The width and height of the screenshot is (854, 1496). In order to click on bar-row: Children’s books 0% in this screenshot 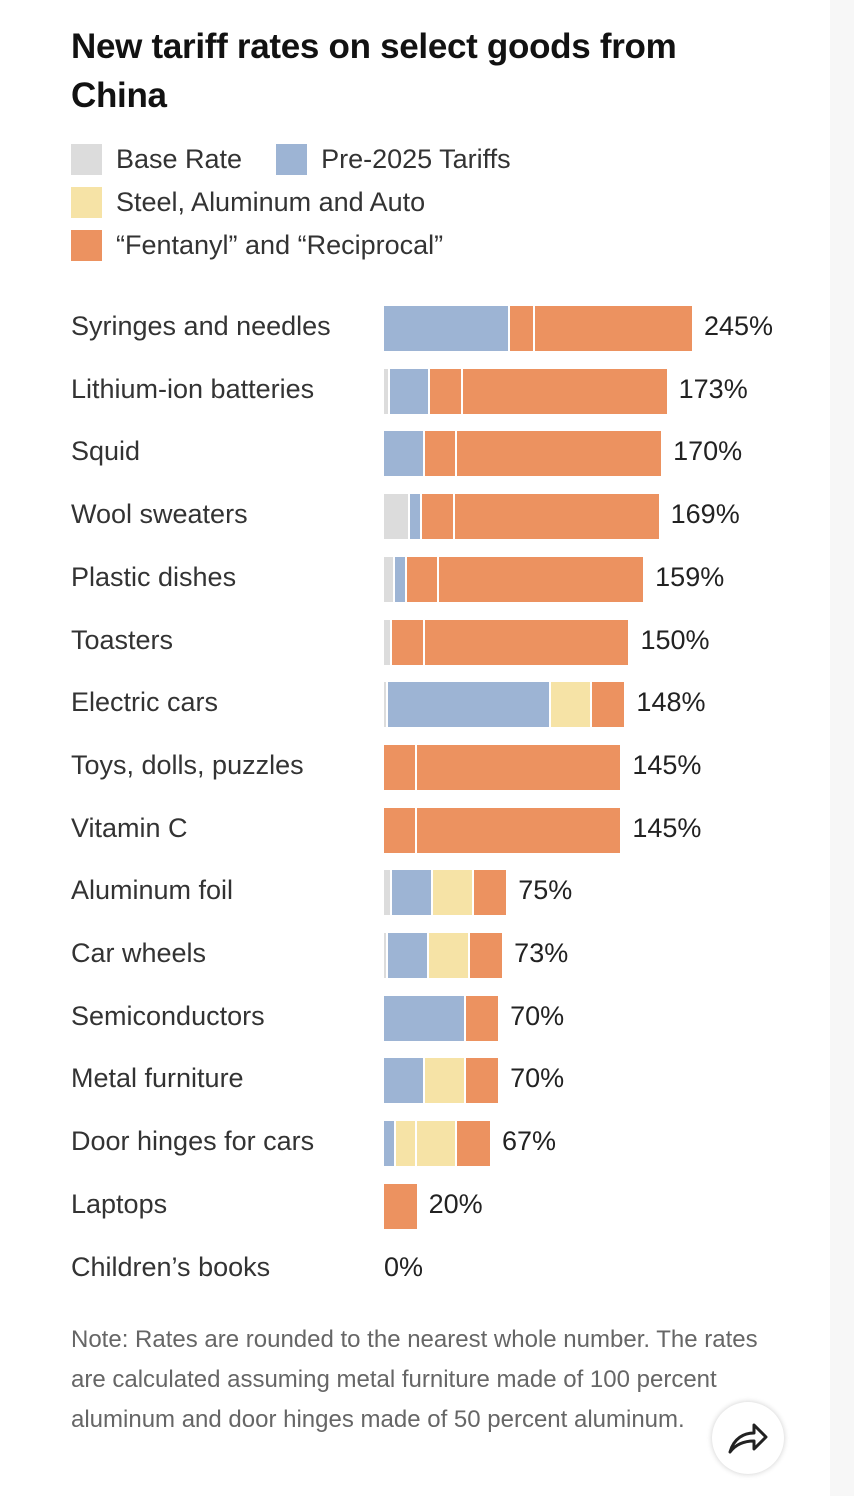, I will do `click(427, 1269)`.